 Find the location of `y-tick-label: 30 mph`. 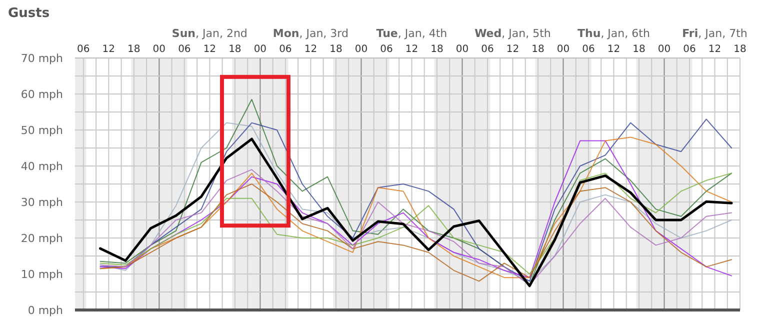

y-tick-label: 30 mph is located at coordinates (42, 202).